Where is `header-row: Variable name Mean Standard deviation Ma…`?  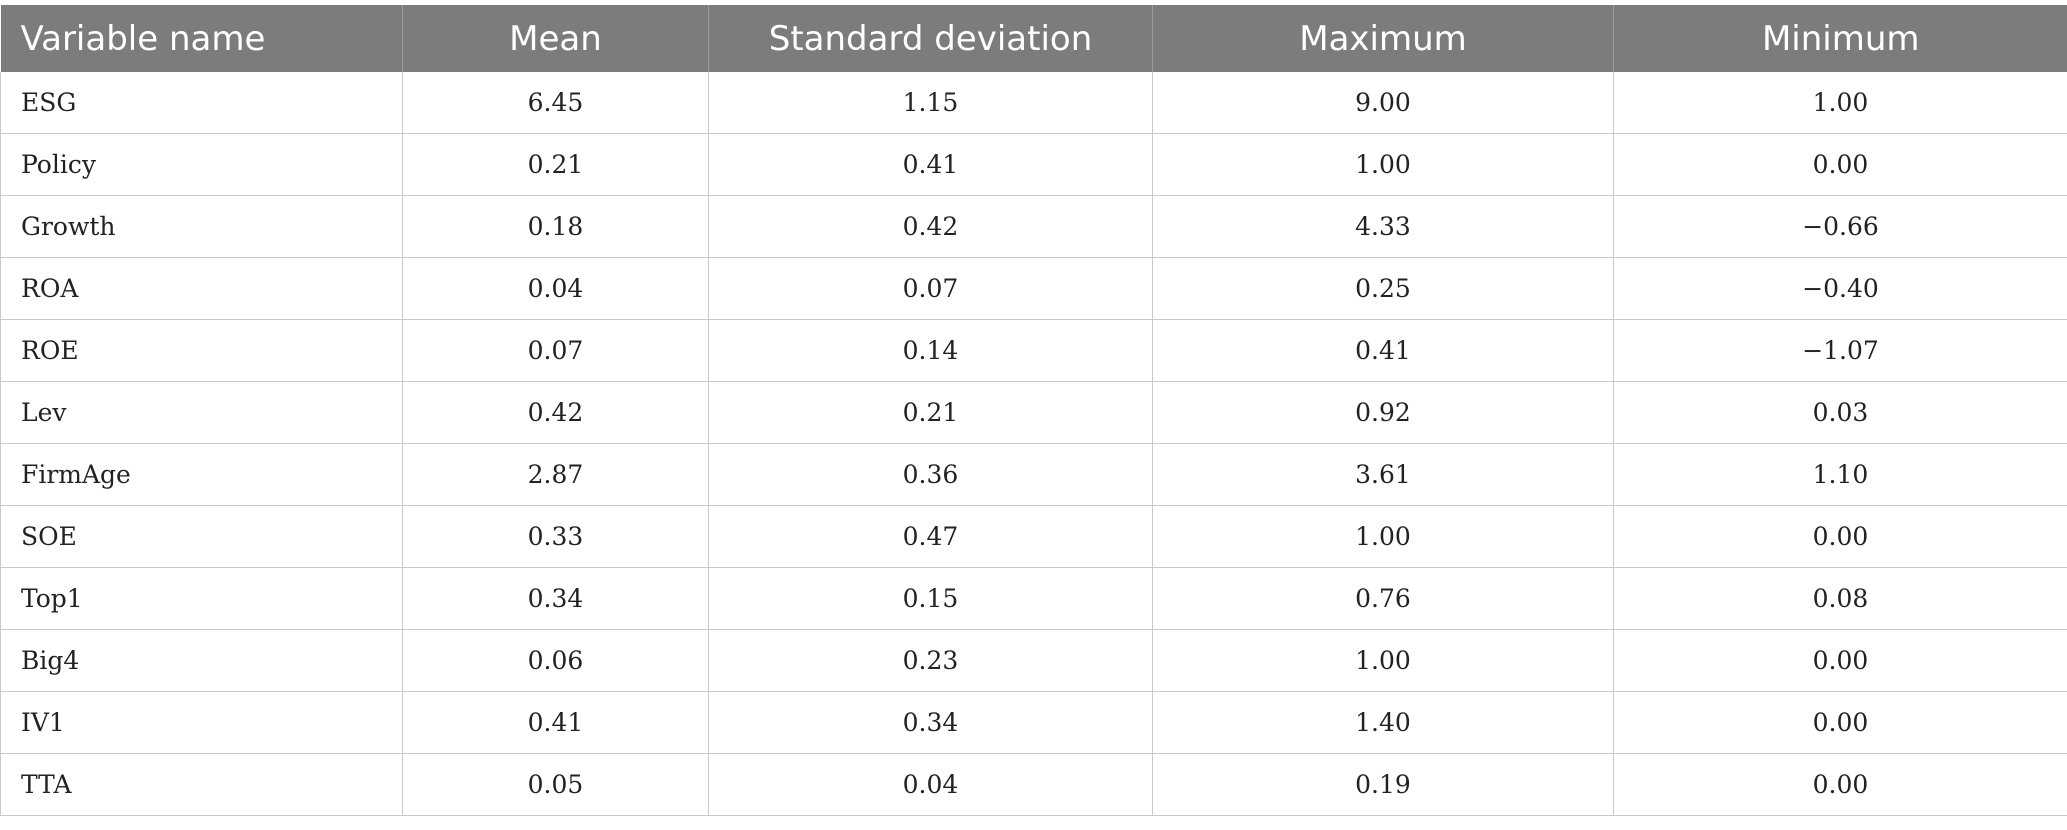 header-row: Variable name Mean Standard deviation Ma… is located at coordinates (1033, 38).